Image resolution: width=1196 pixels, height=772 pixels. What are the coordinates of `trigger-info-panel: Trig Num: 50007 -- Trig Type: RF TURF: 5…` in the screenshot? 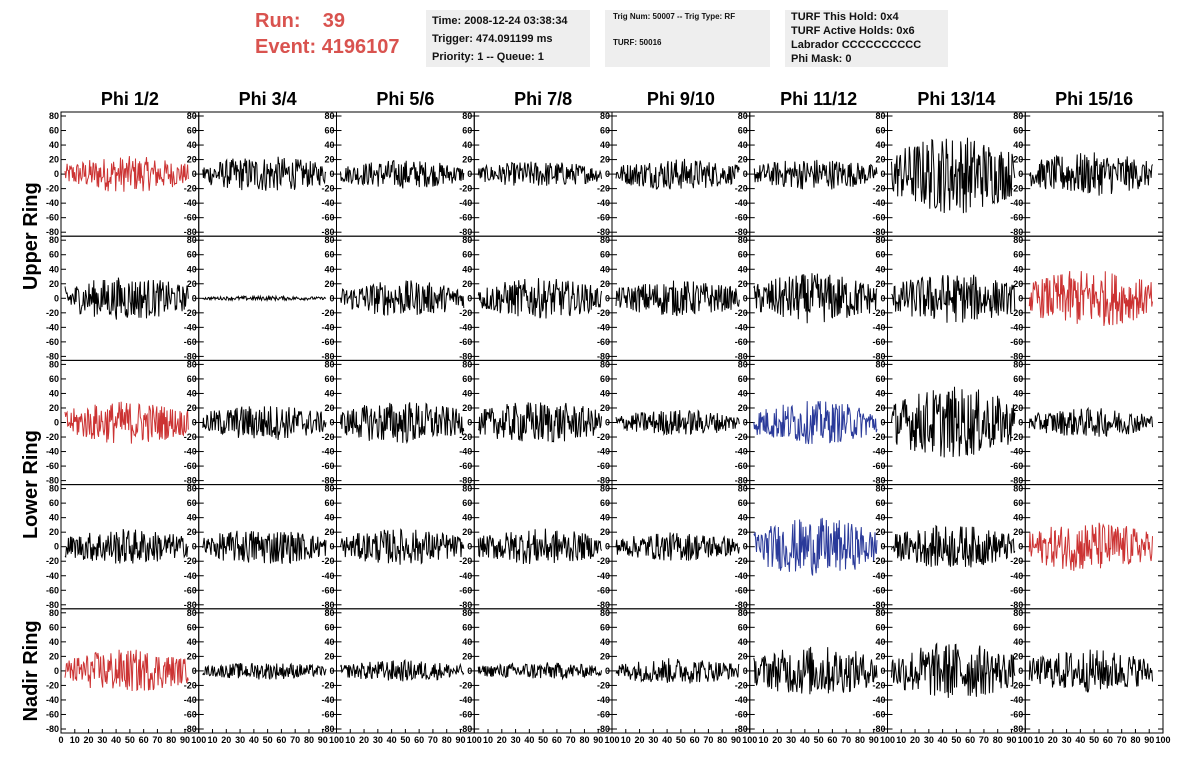 It's located at (687, 38).